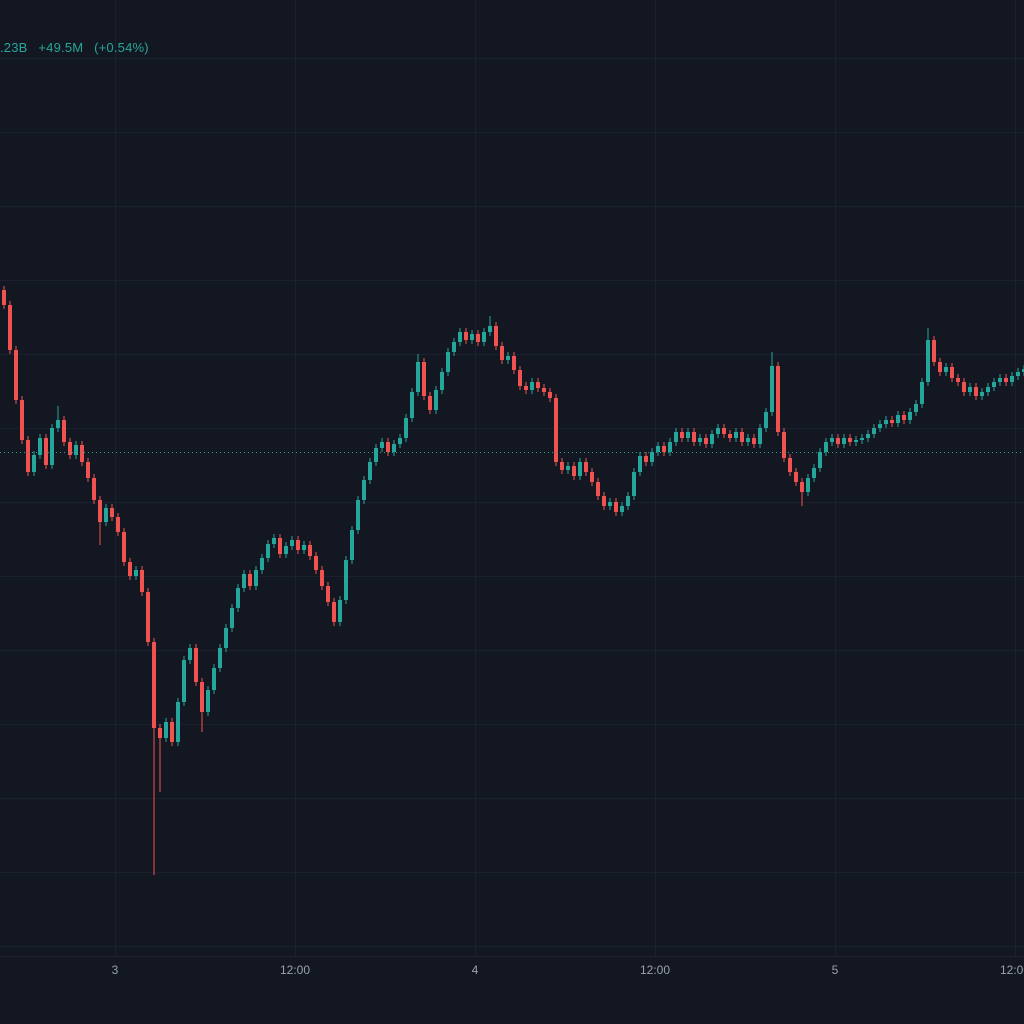 The height and width of the screenshot is (1024, 1024). What do you see at coordinates (78, 47) in the screenshot?
I see `chart-legend: .23B +49.5M (+0.54%)` at bounding box center [78, 47].